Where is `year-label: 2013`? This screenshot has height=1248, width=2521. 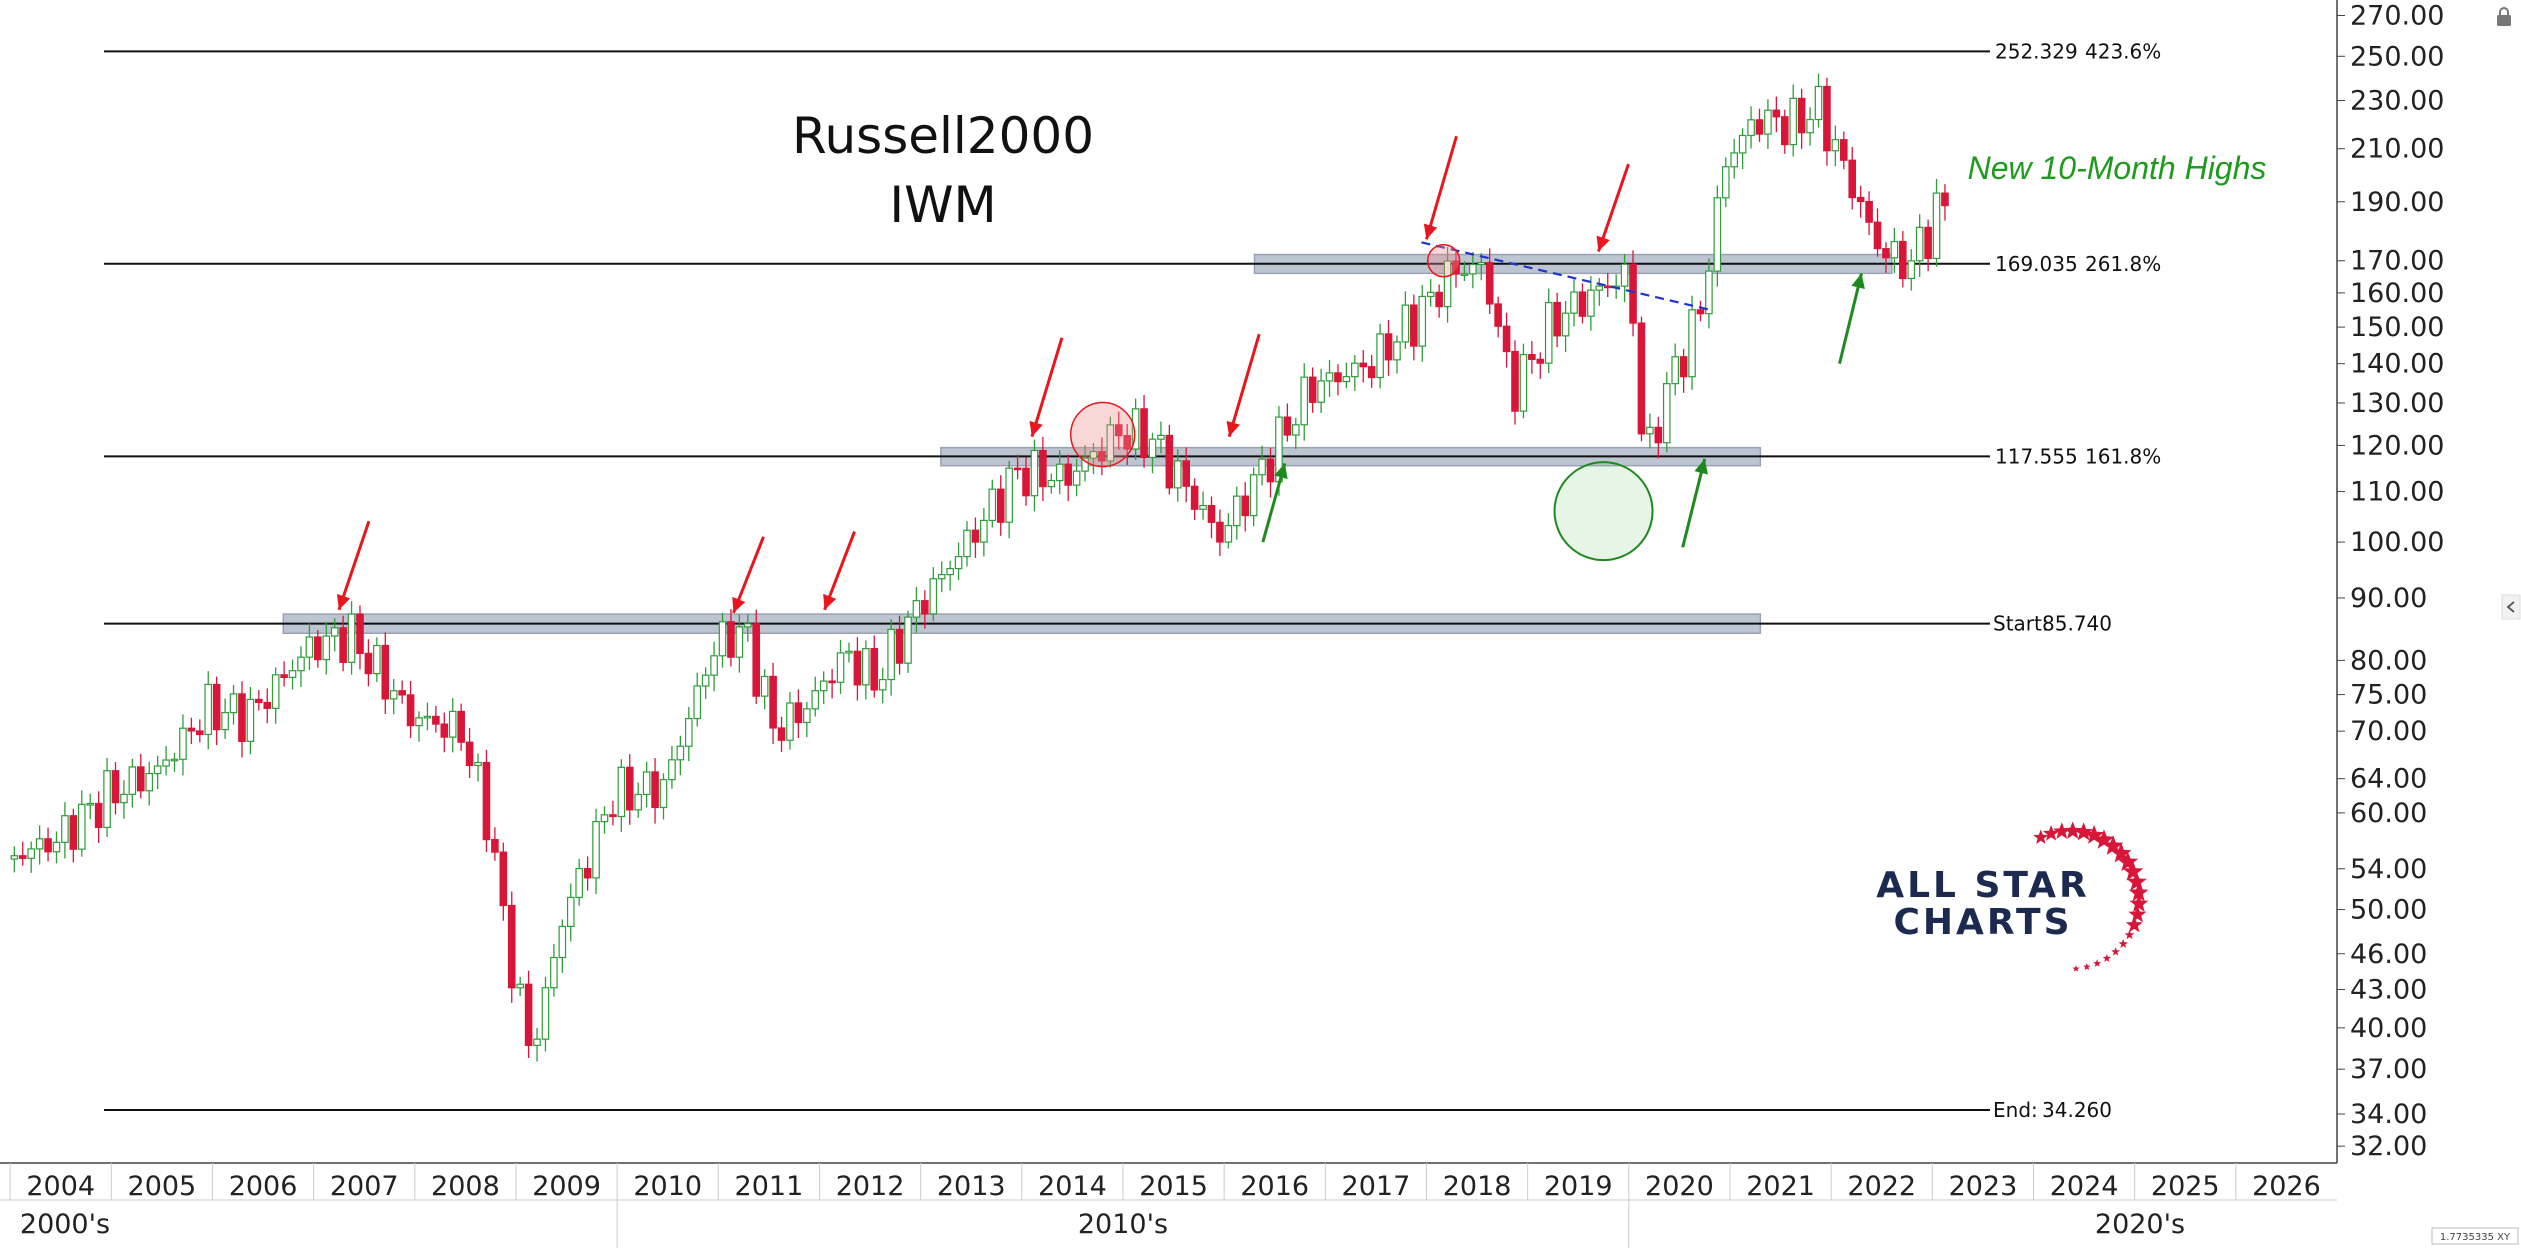 year-label: 2013 is located at coordinates (971, 1186).